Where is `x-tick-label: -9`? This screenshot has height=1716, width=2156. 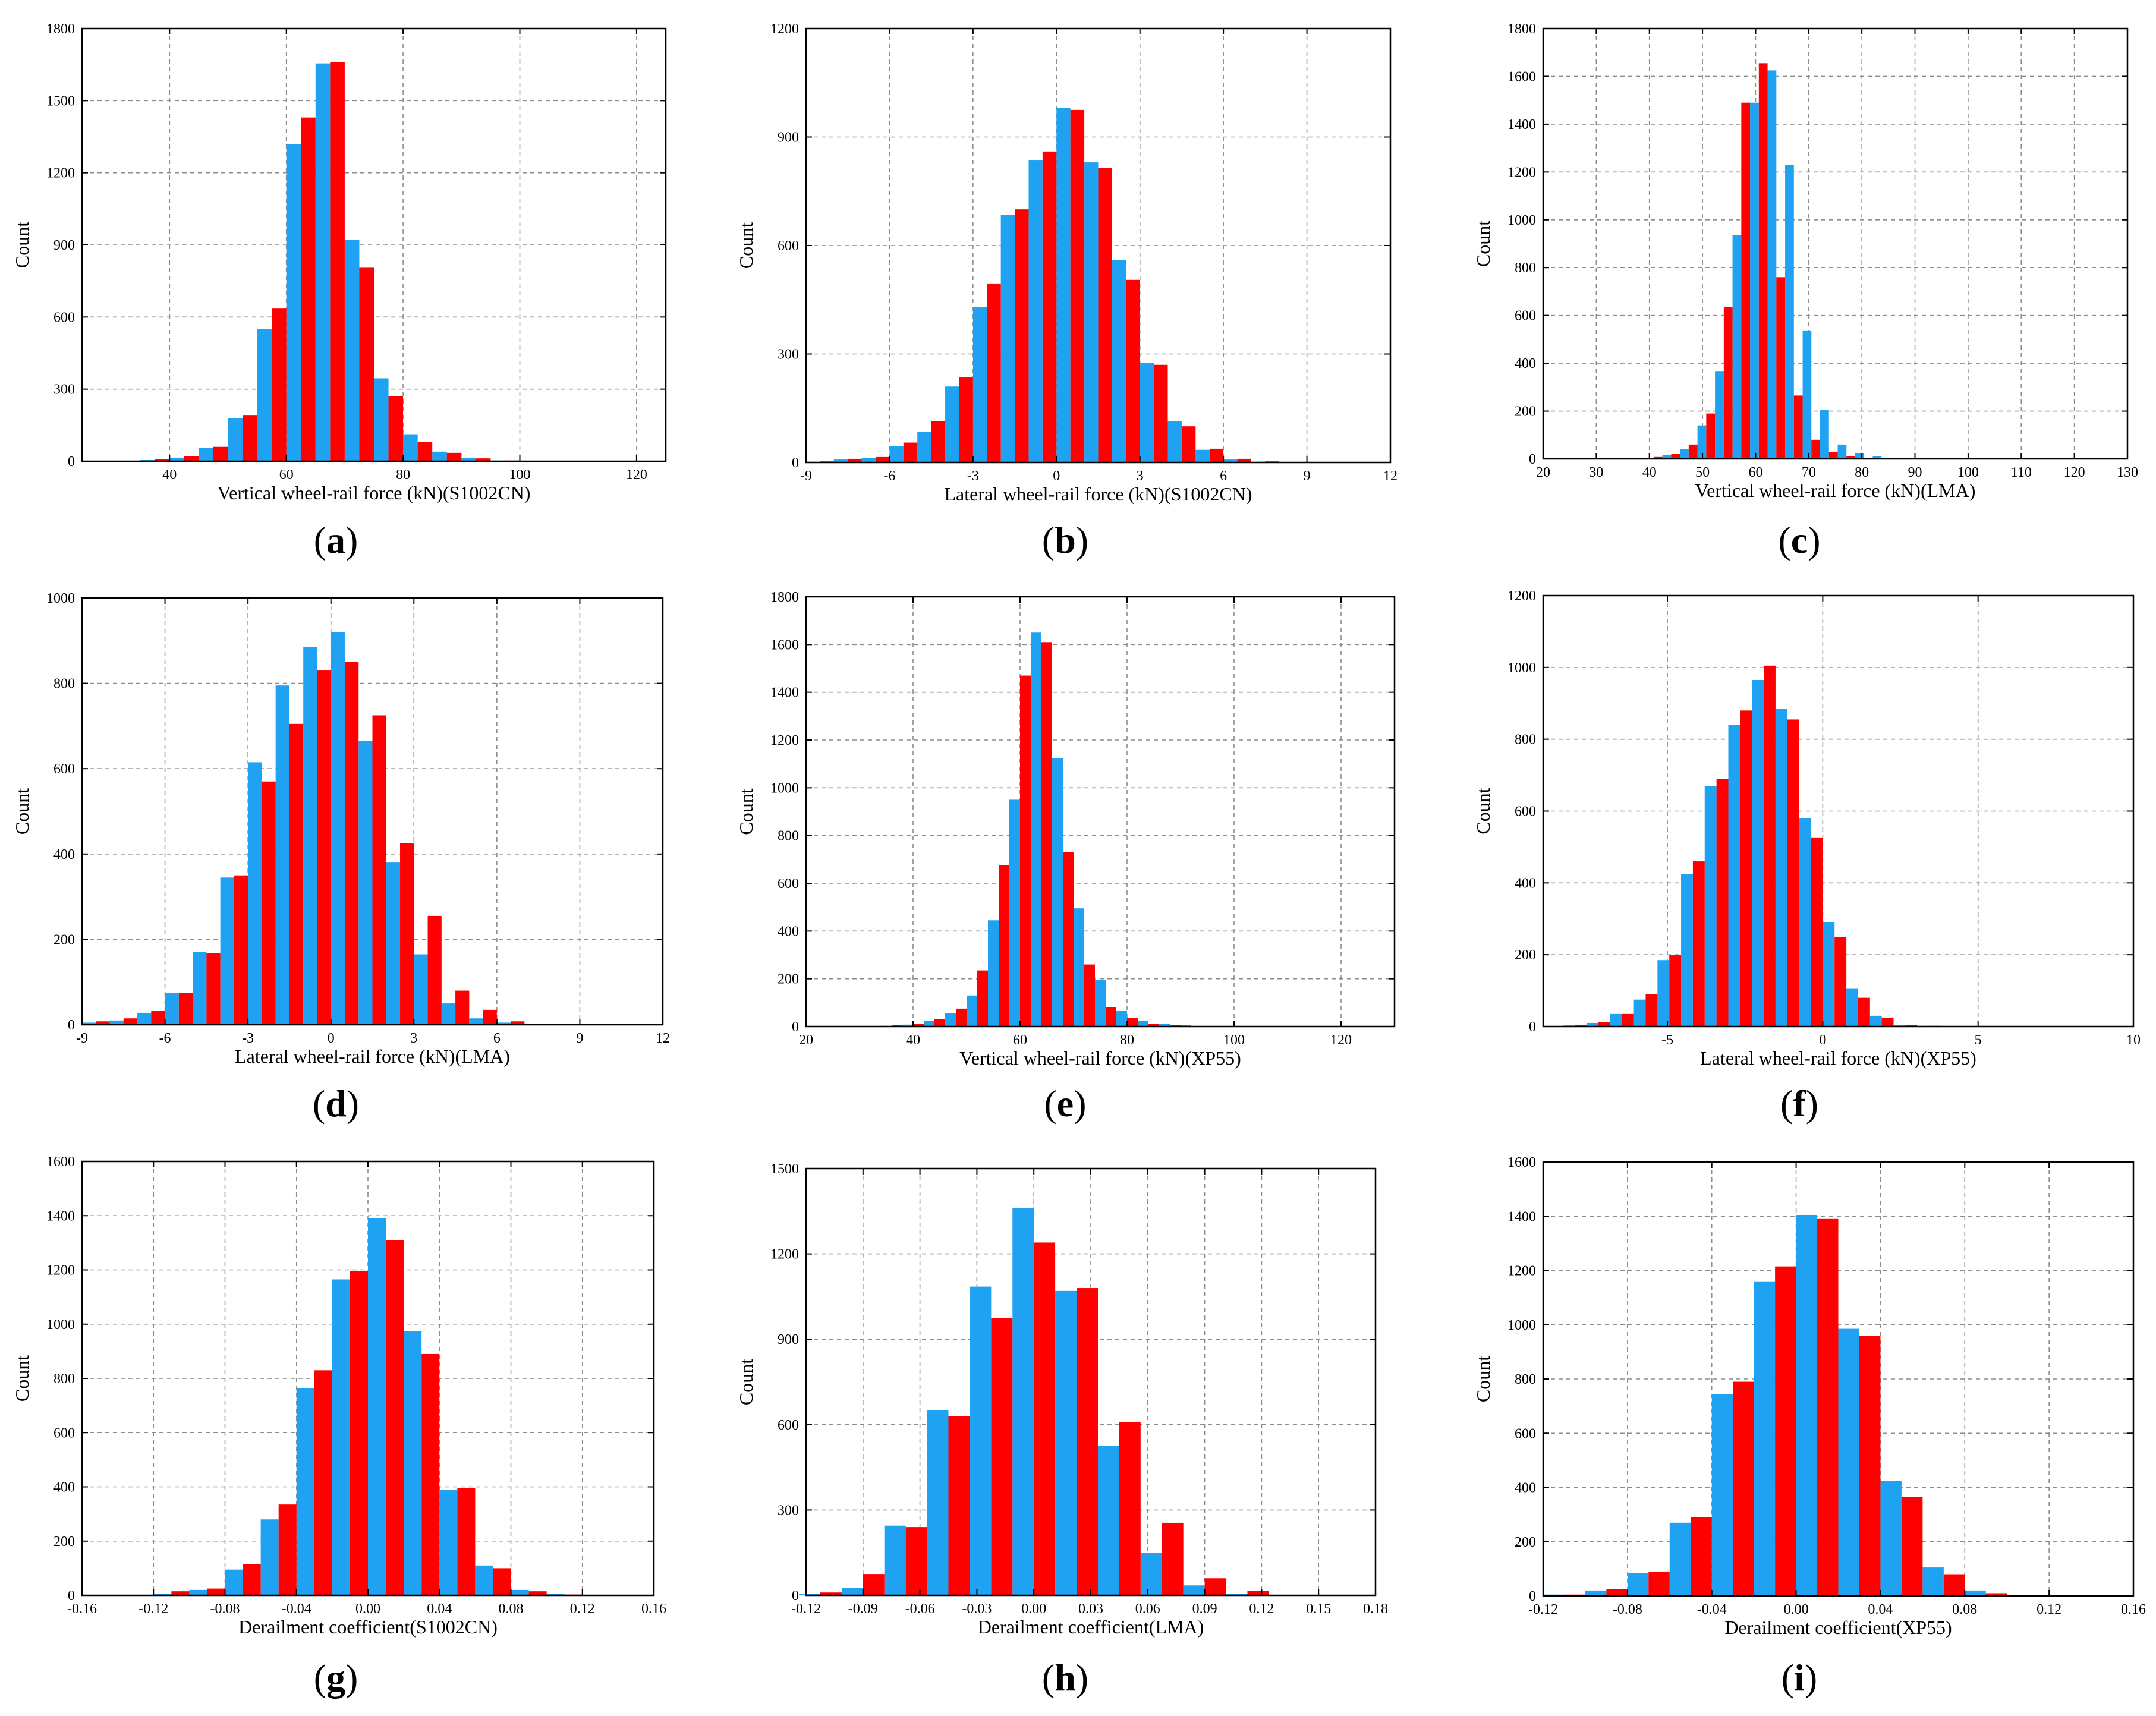 x-tick-label: -9 is located at coordinates (82, 1038).